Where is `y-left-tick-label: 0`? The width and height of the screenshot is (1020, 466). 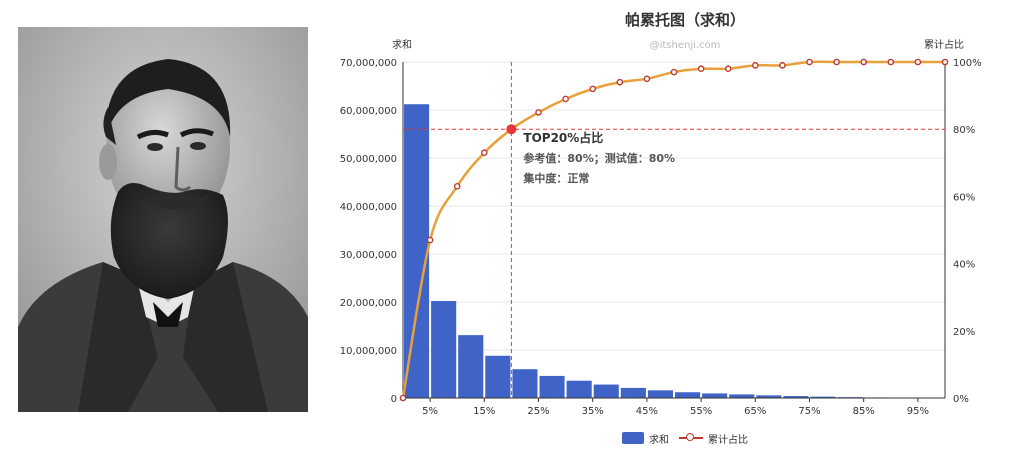 y-left-tick-label: 0 is located at coordinates (394, 399).